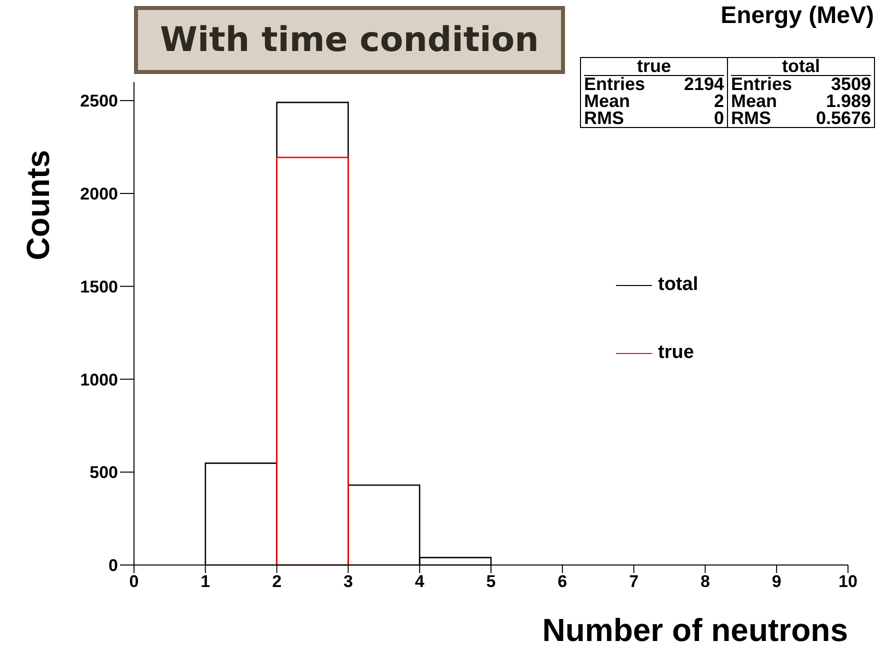 The width and height of the screenshot is (882, 649). Describe the element at coordinates (848, 582) in the screenshot. I see `x-tick-label: 10` at that location.